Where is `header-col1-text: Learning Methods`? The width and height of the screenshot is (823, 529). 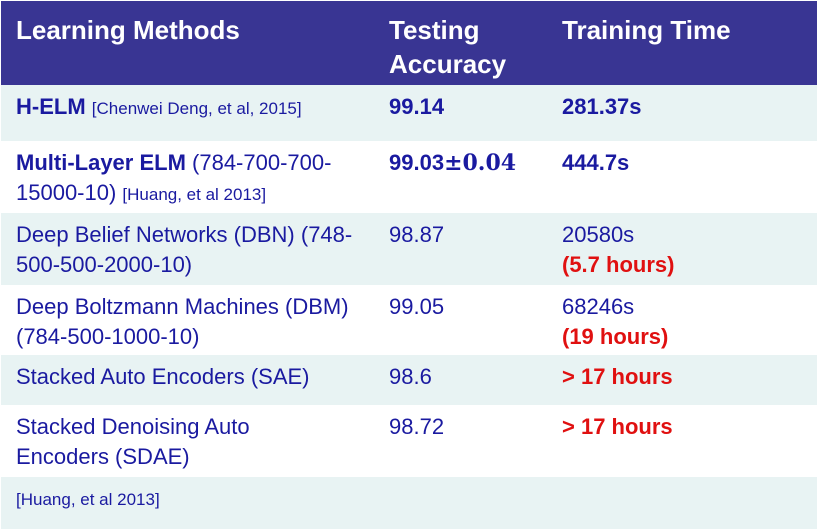
header-col1-text: Learning Methods is located at coordinates (128, 30).